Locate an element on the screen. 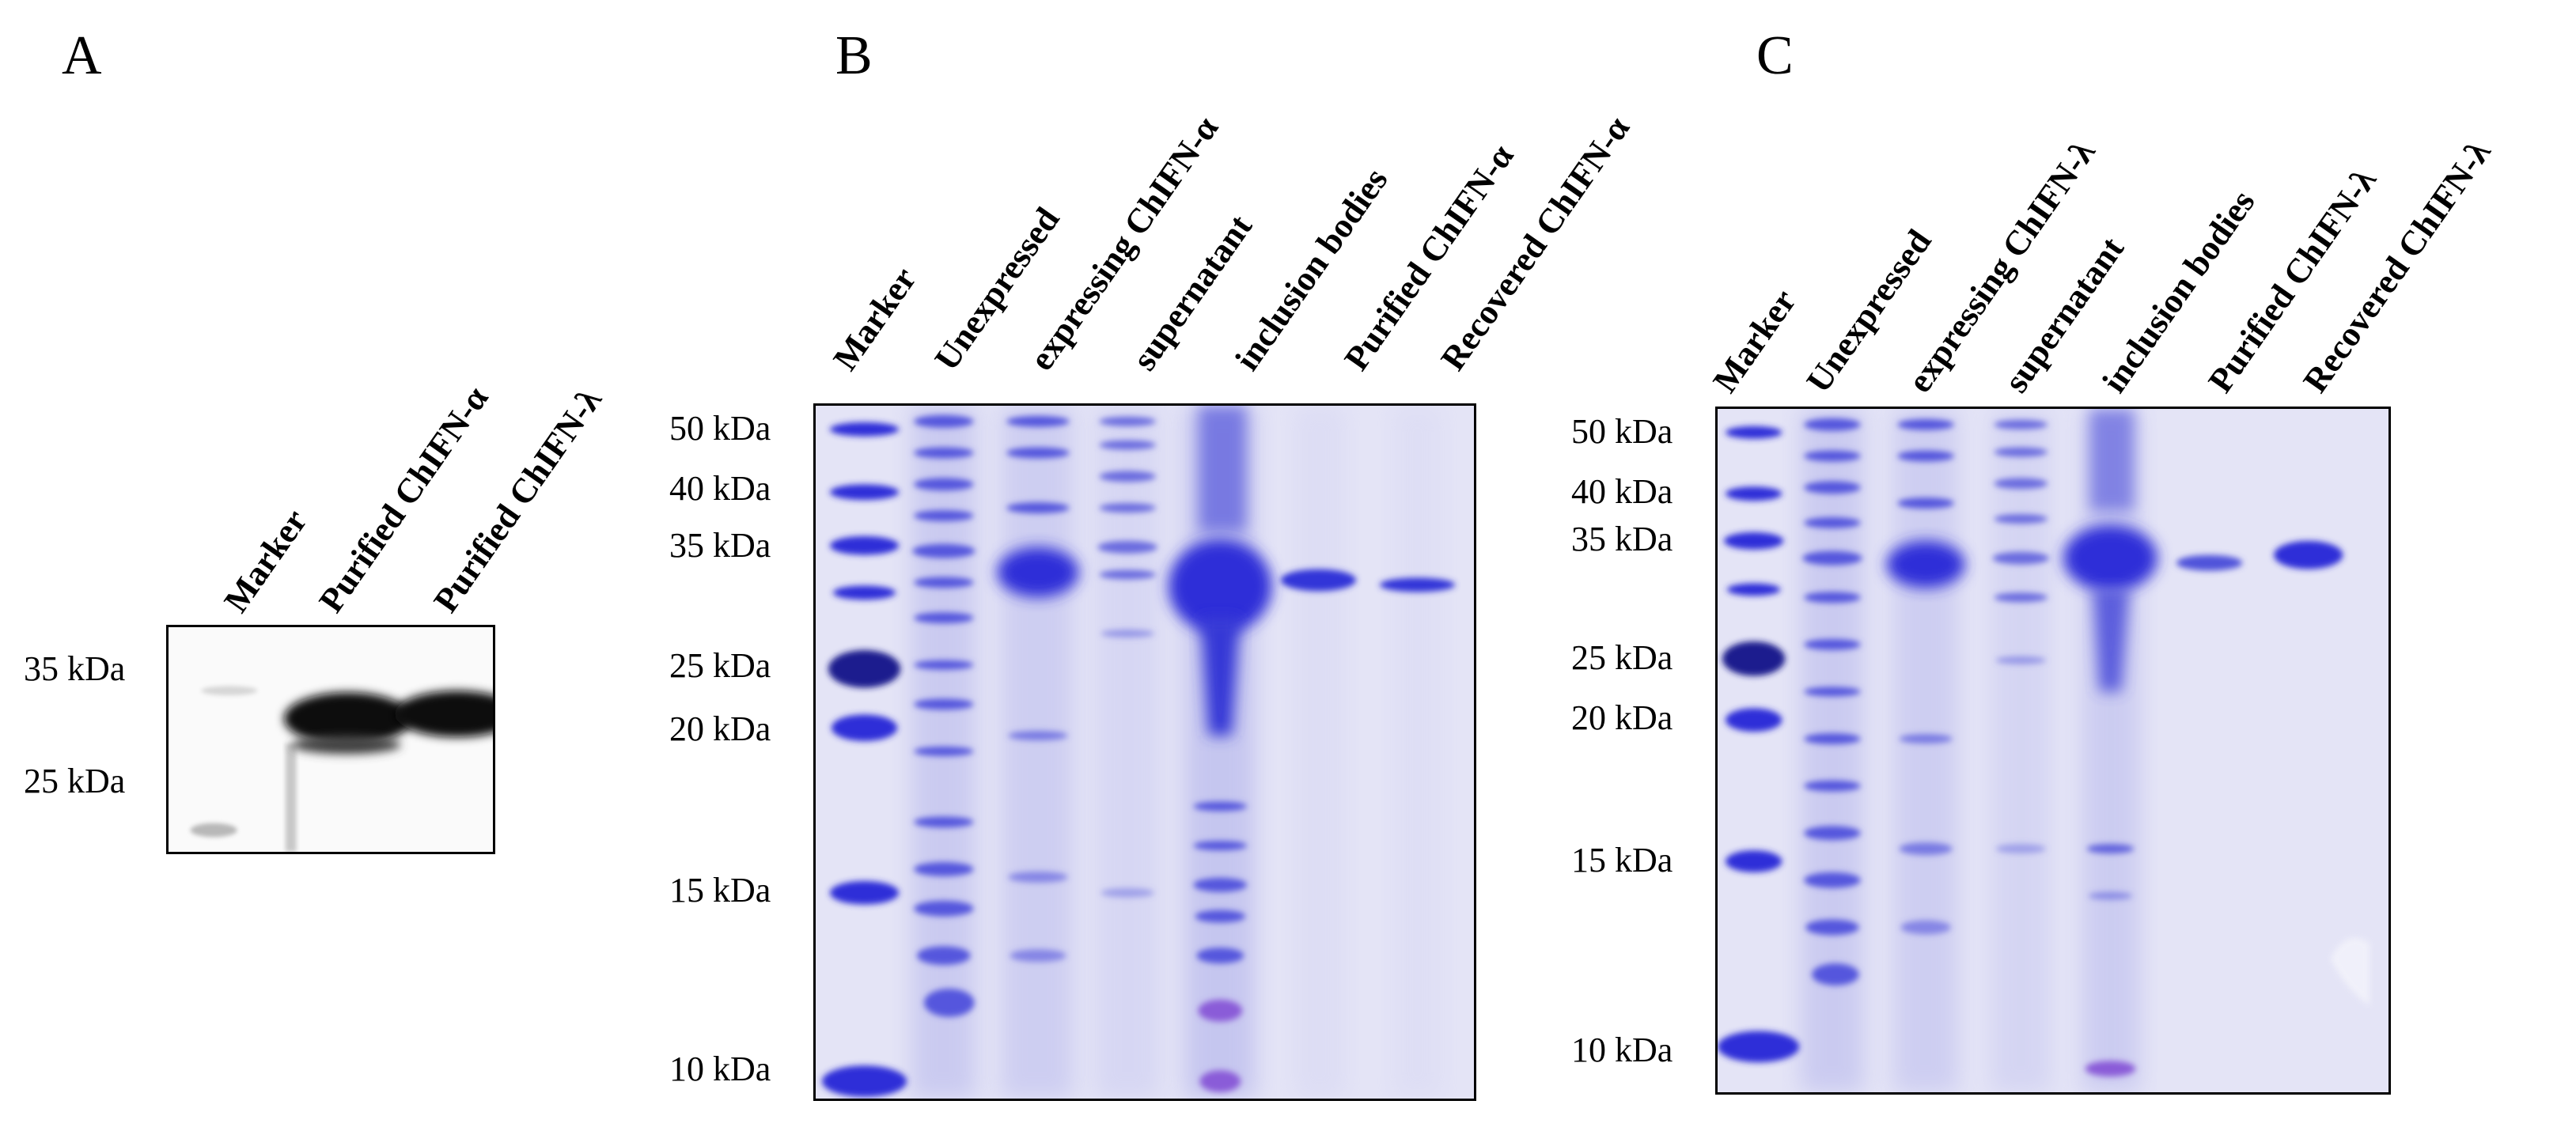 The height and width of the screenshot is (1131, 2576). panel-letter: C is located at coordinates (1775, 55).